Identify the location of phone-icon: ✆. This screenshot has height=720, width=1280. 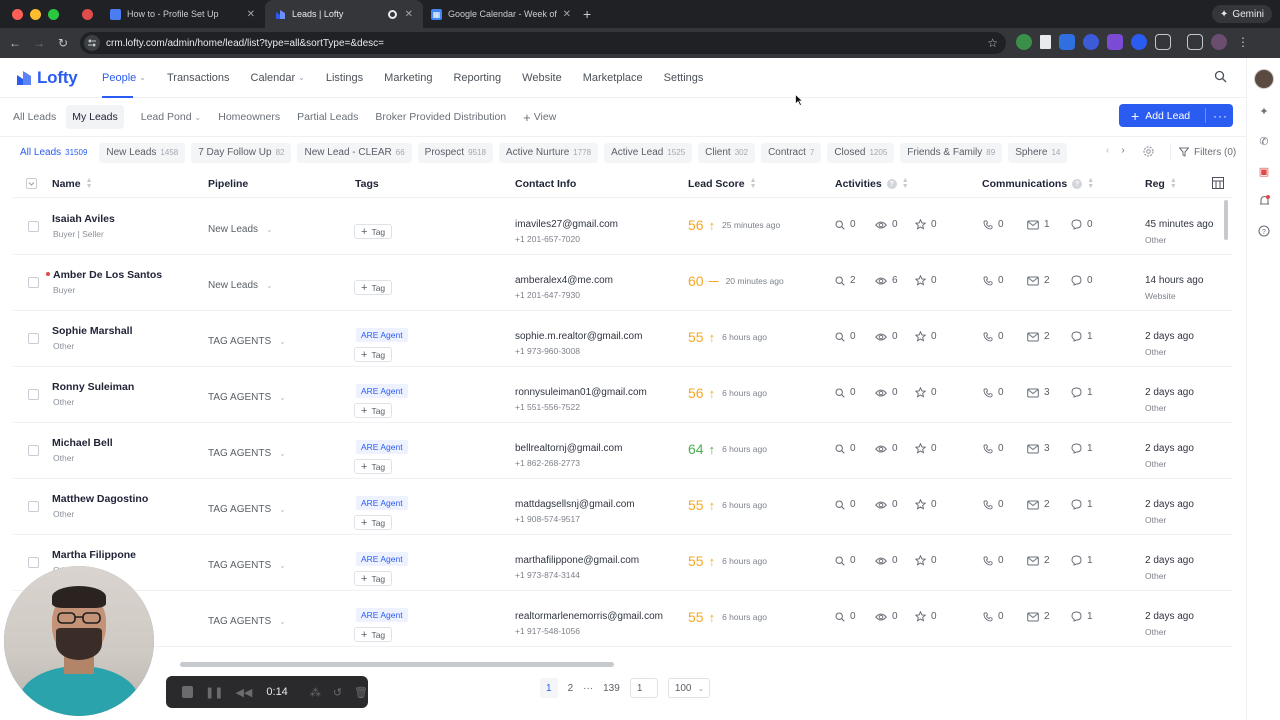
(1264, 141).